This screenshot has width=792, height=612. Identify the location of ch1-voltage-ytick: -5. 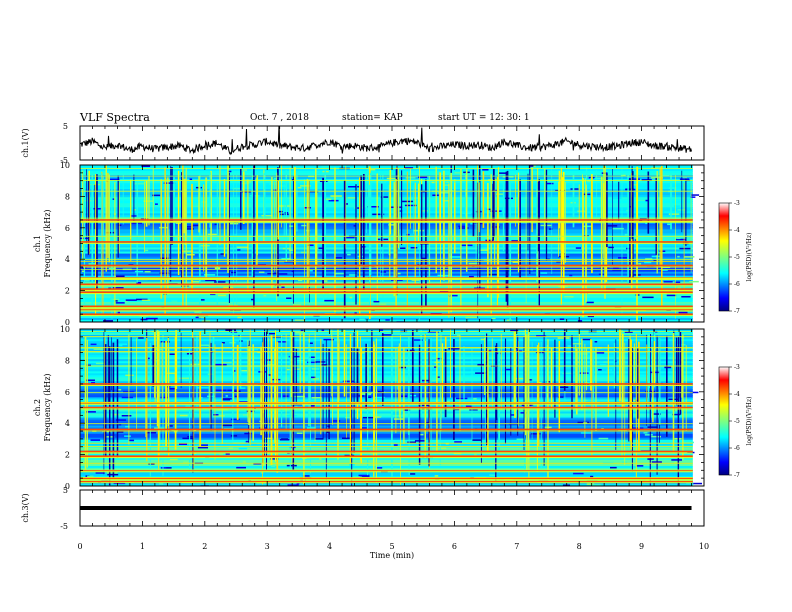
(64, 160).